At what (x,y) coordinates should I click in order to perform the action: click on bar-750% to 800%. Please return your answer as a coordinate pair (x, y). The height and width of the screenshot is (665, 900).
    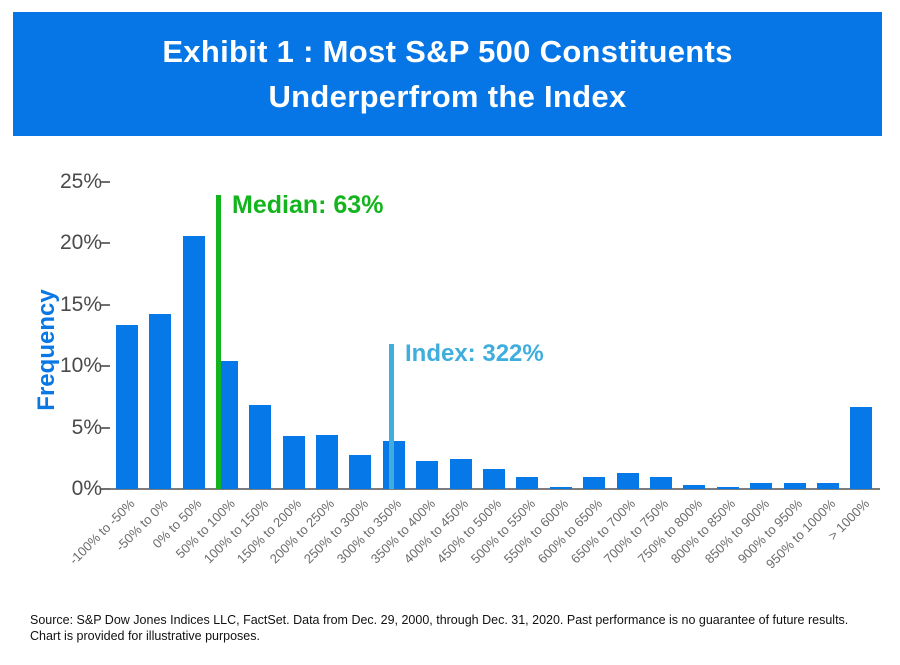
    Looking at the image, I should click on (694, 487).